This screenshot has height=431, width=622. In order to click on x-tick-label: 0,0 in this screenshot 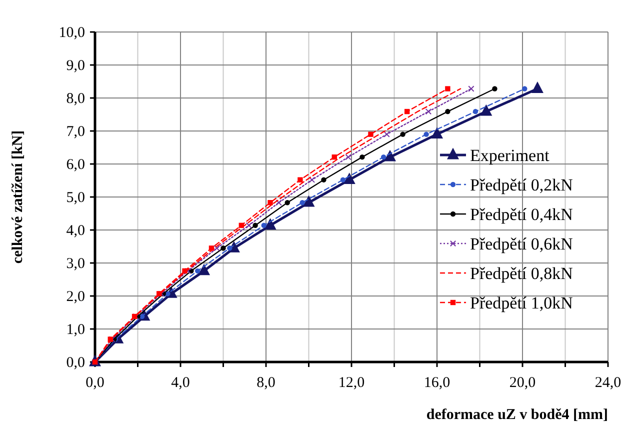, I will do `click(95, 383)`.